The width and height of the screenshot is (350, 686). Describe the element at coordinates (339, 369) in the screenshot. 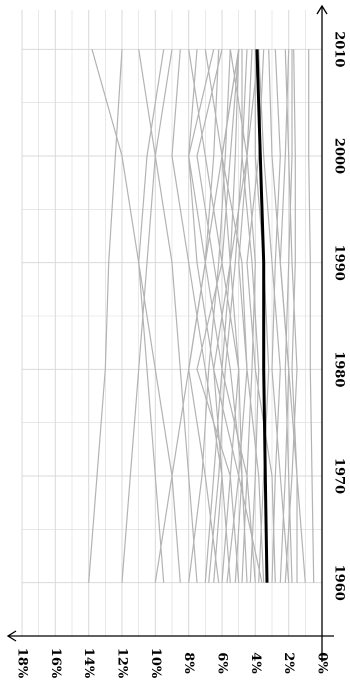

I see `x-tick-label: 1980` at that location.